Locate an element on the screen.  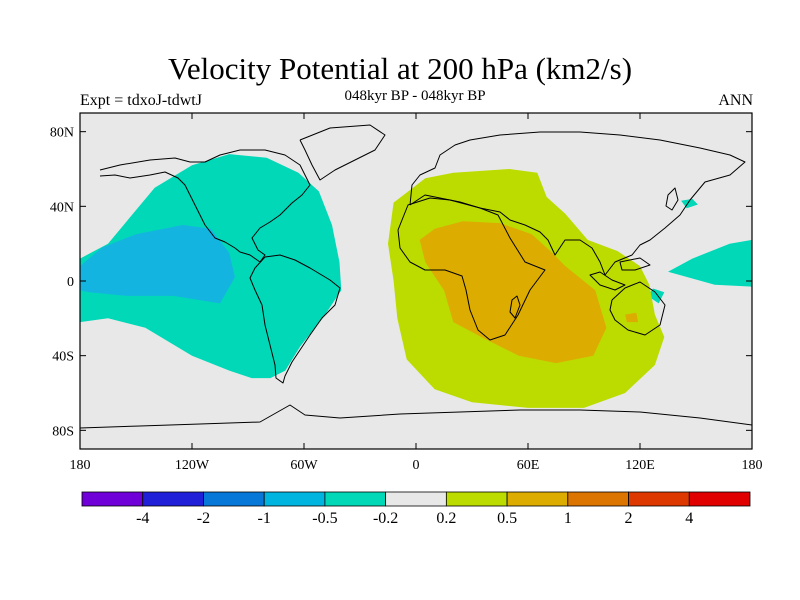
y-tick-label-1: 40N is located at coordinates (62, 207).